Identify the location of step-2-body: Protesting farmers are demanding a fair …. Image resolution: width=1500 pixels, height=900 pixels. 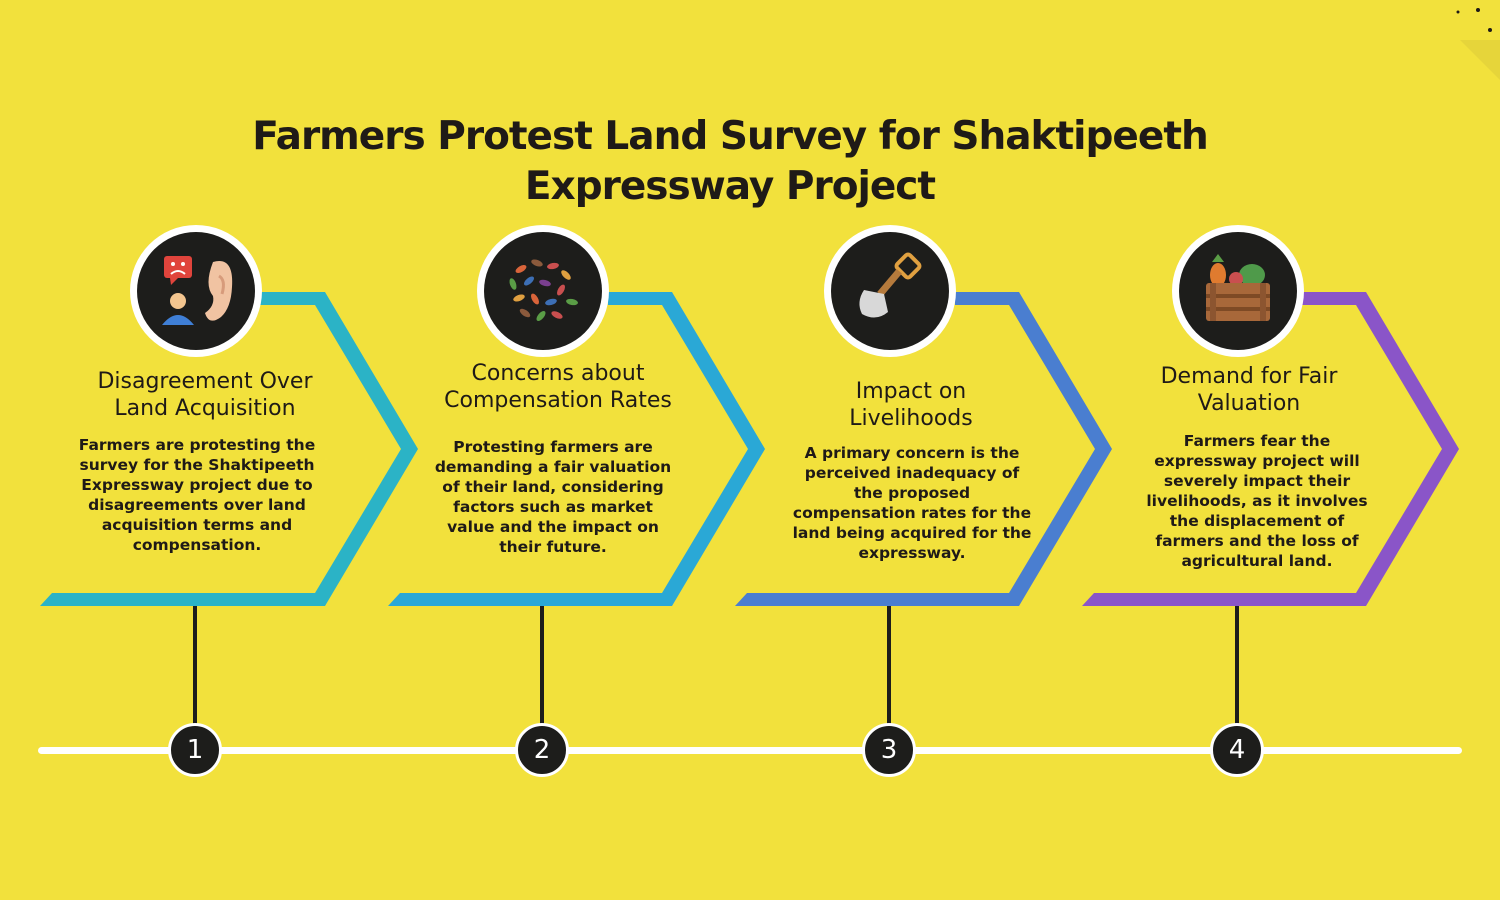
(553, 497).